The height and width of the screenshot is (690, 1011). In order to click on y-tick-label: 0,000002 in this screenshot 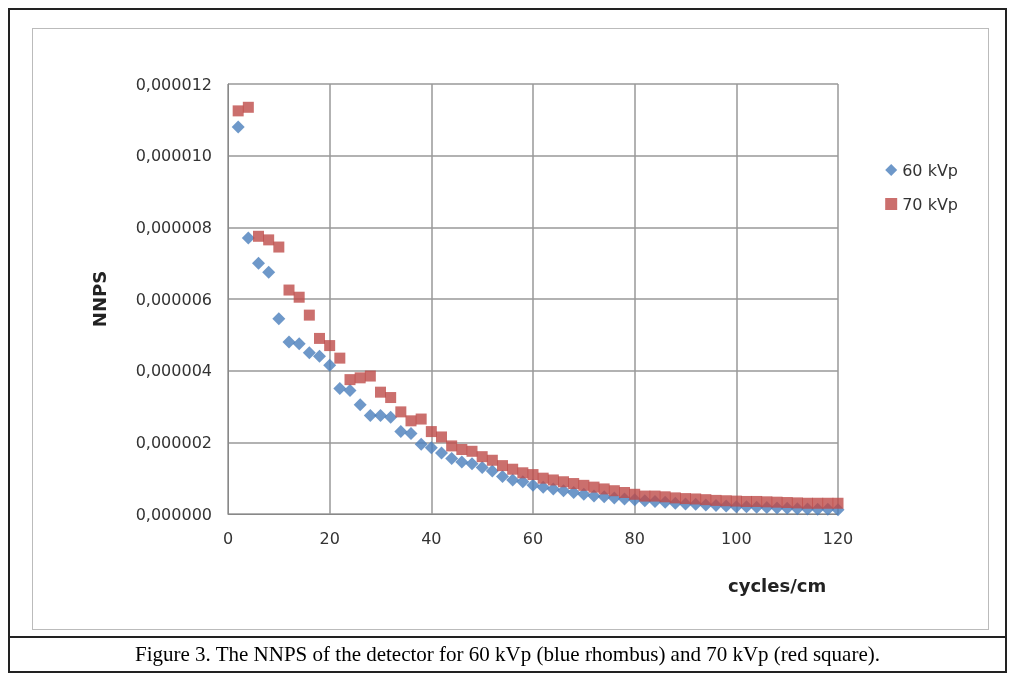, I will do `click(173, 442)`.